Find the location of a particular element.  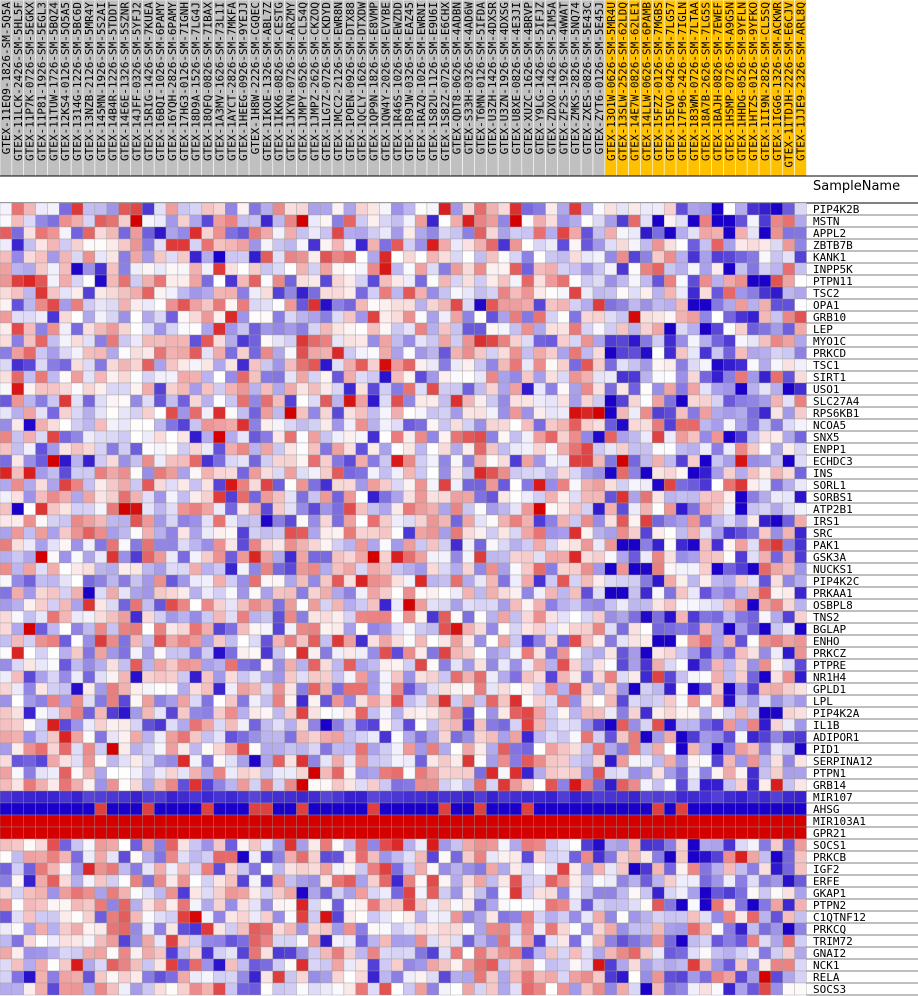

sample-label: GTEX-T6MN-0126-SM-5IFDA is located at coordinates (480, 78).